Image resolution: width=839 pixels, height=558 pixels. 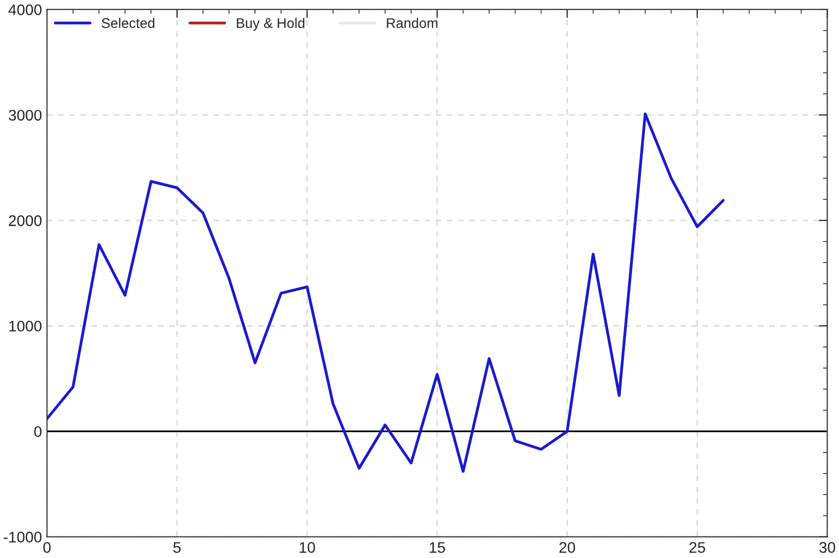 What do you see at coordinates (177, 547) in the screenshot?
I see `x-tick-label: 5` at bounding box center [177, 547].